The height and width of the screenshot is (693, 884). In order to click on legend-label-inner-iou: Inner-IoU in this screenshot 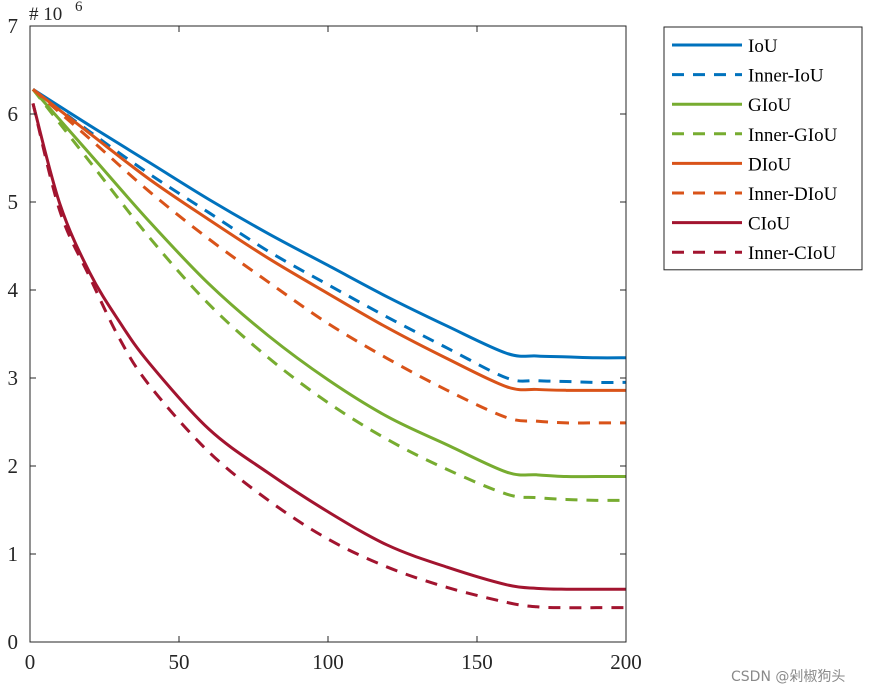, I will do `click(786, 76)`.